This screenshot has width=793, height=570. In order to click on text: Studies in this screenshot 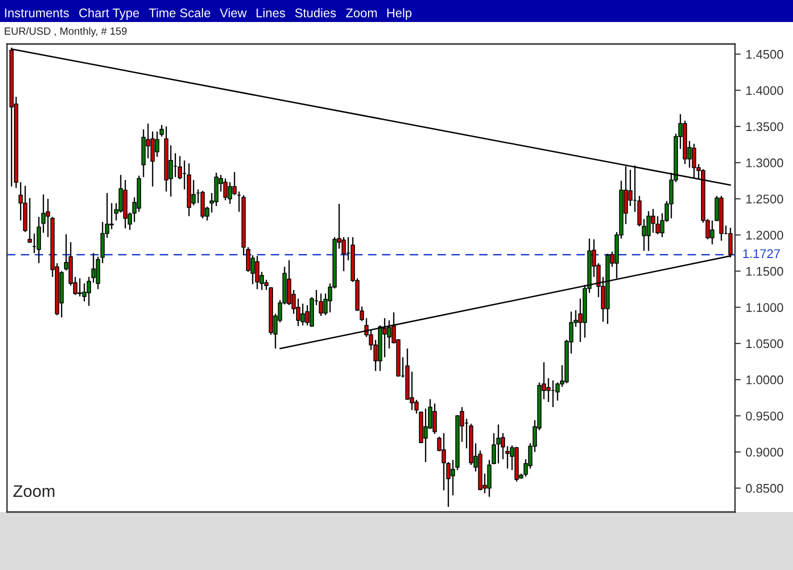, I will do `click(315, 13)`.